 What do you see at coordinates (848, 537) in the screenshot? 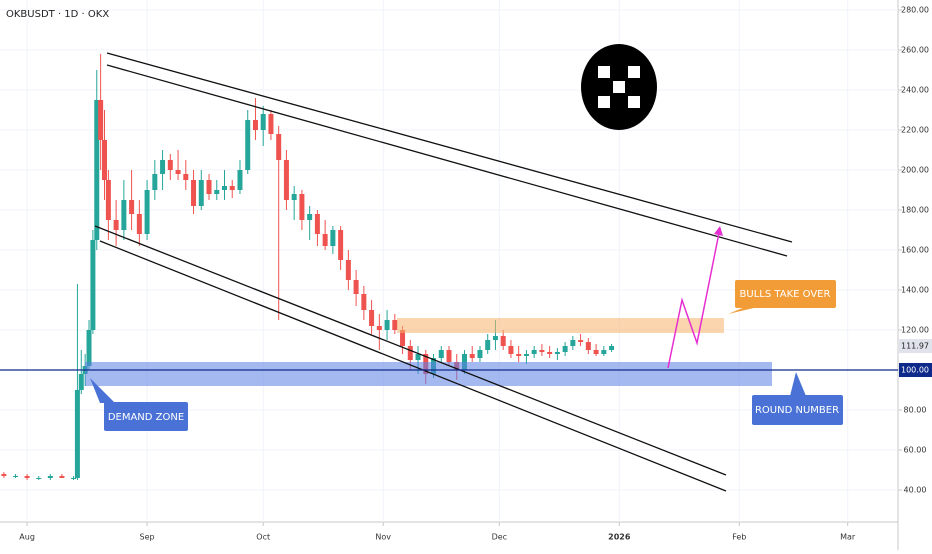
I see `x-tick-label: Mar` at bounding box center [848, 537].